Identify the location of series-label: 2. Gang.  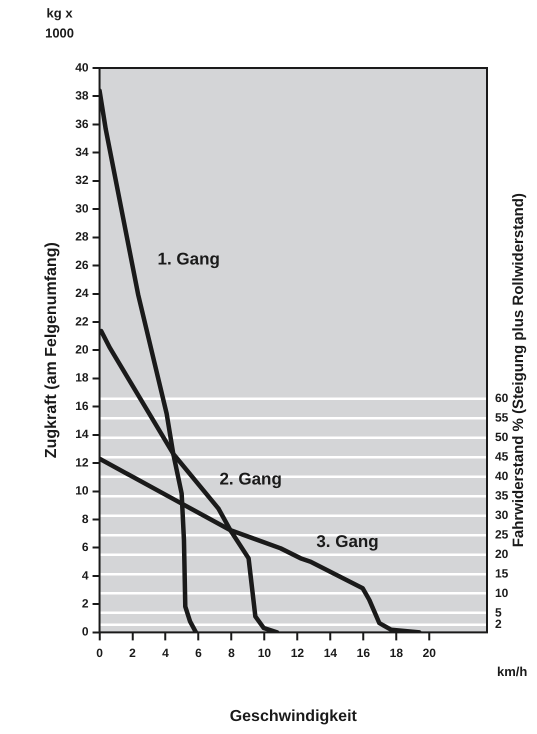
(250, 479).